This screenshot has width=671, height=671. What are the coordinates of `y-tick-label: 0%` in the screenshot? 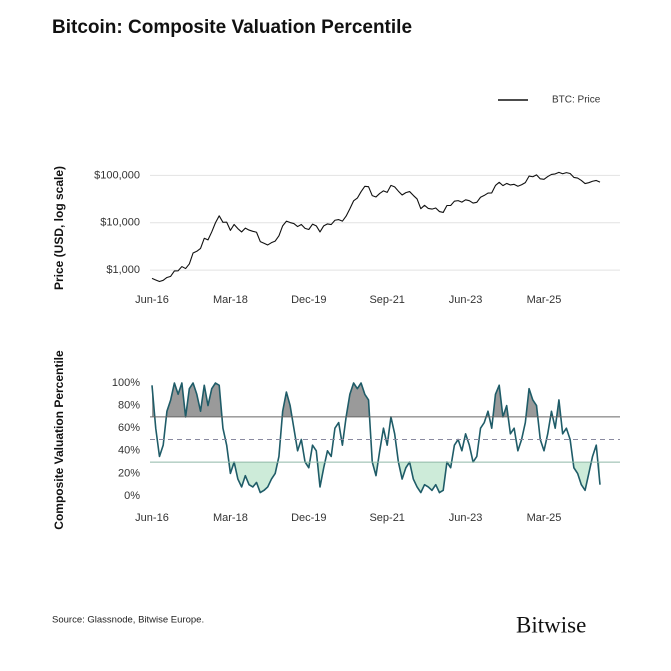 It's located at (132, 496).